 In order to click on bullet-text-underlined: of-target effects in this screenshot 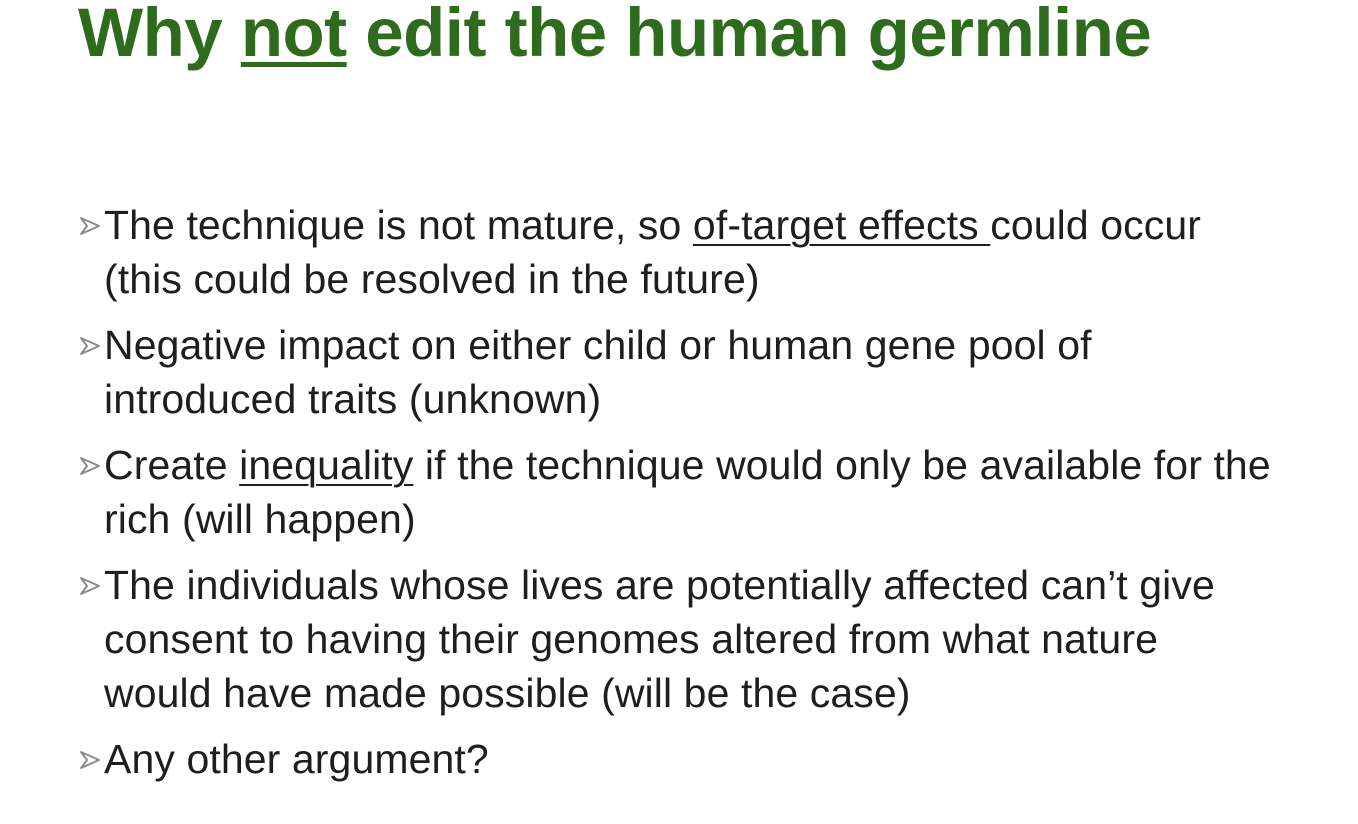, I will do `click(841, 225)`.